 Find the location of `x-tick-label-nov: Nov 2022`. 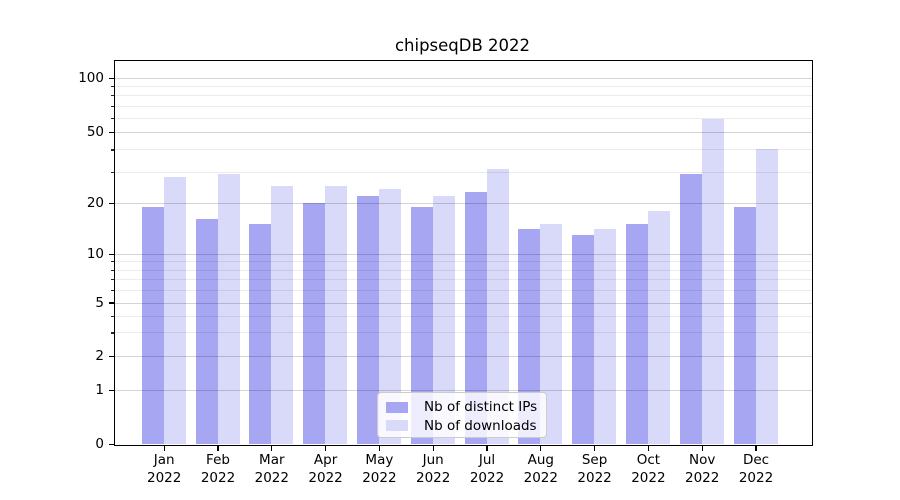

x-tick-label-nov: Nov 2022 is located at coordinates (702, 469).